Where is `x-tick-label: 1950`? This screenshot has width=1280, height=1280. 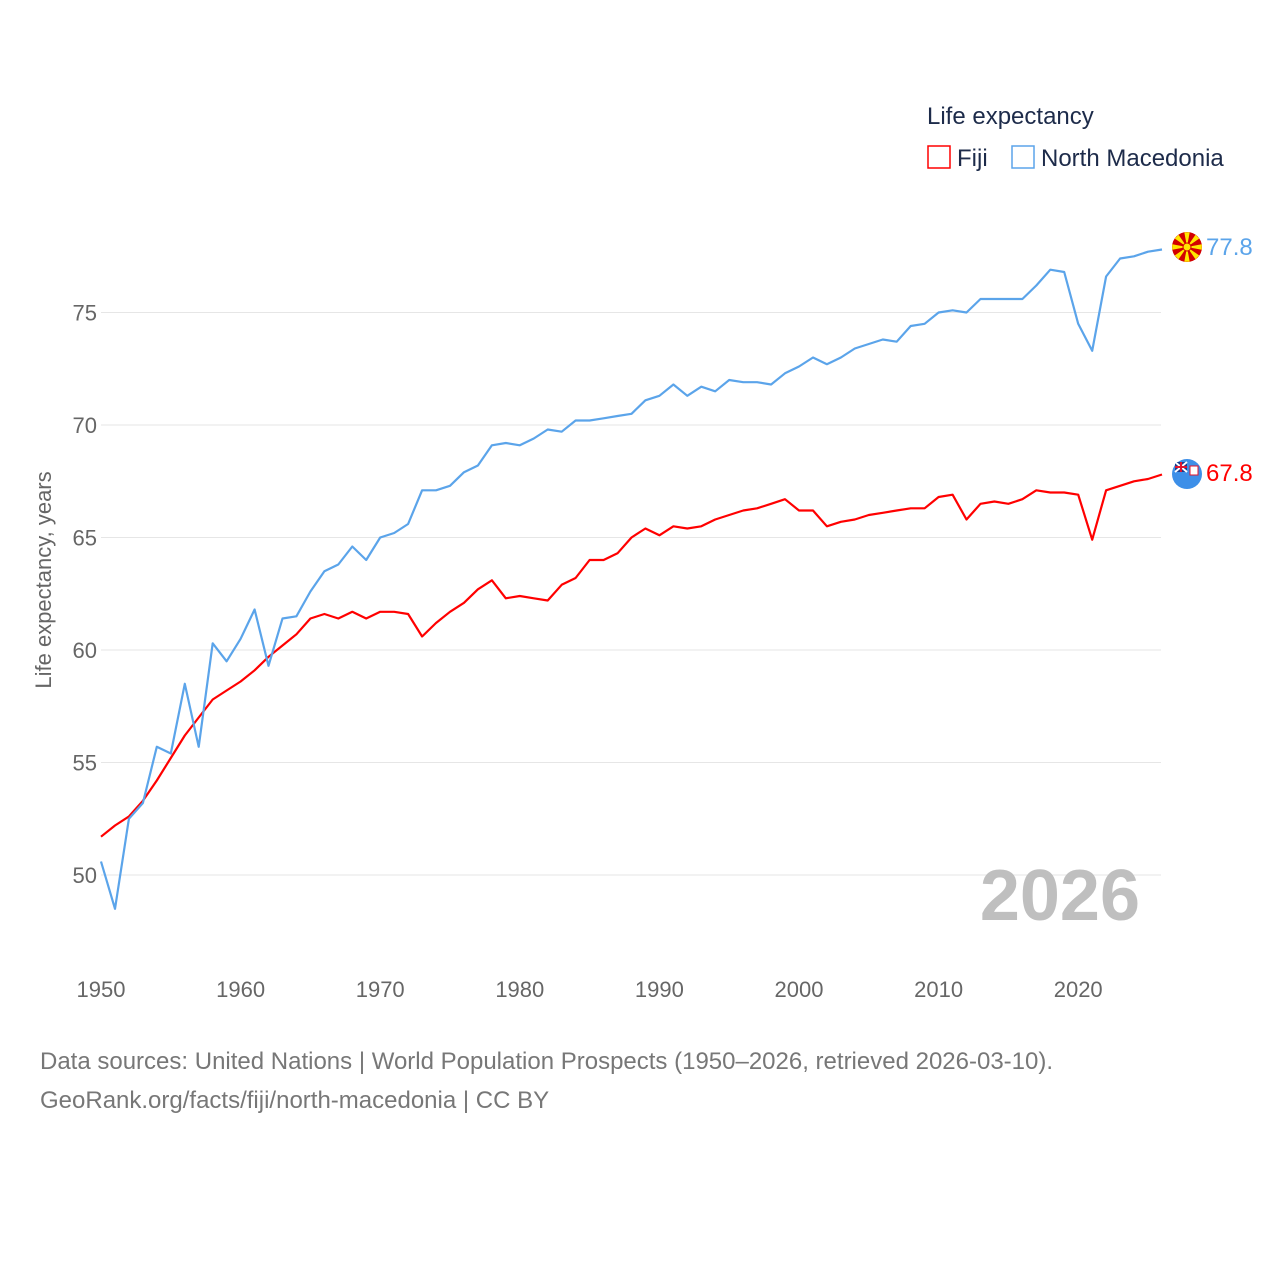
x-tick-label: 1950 is located at coordinates (101, 989).